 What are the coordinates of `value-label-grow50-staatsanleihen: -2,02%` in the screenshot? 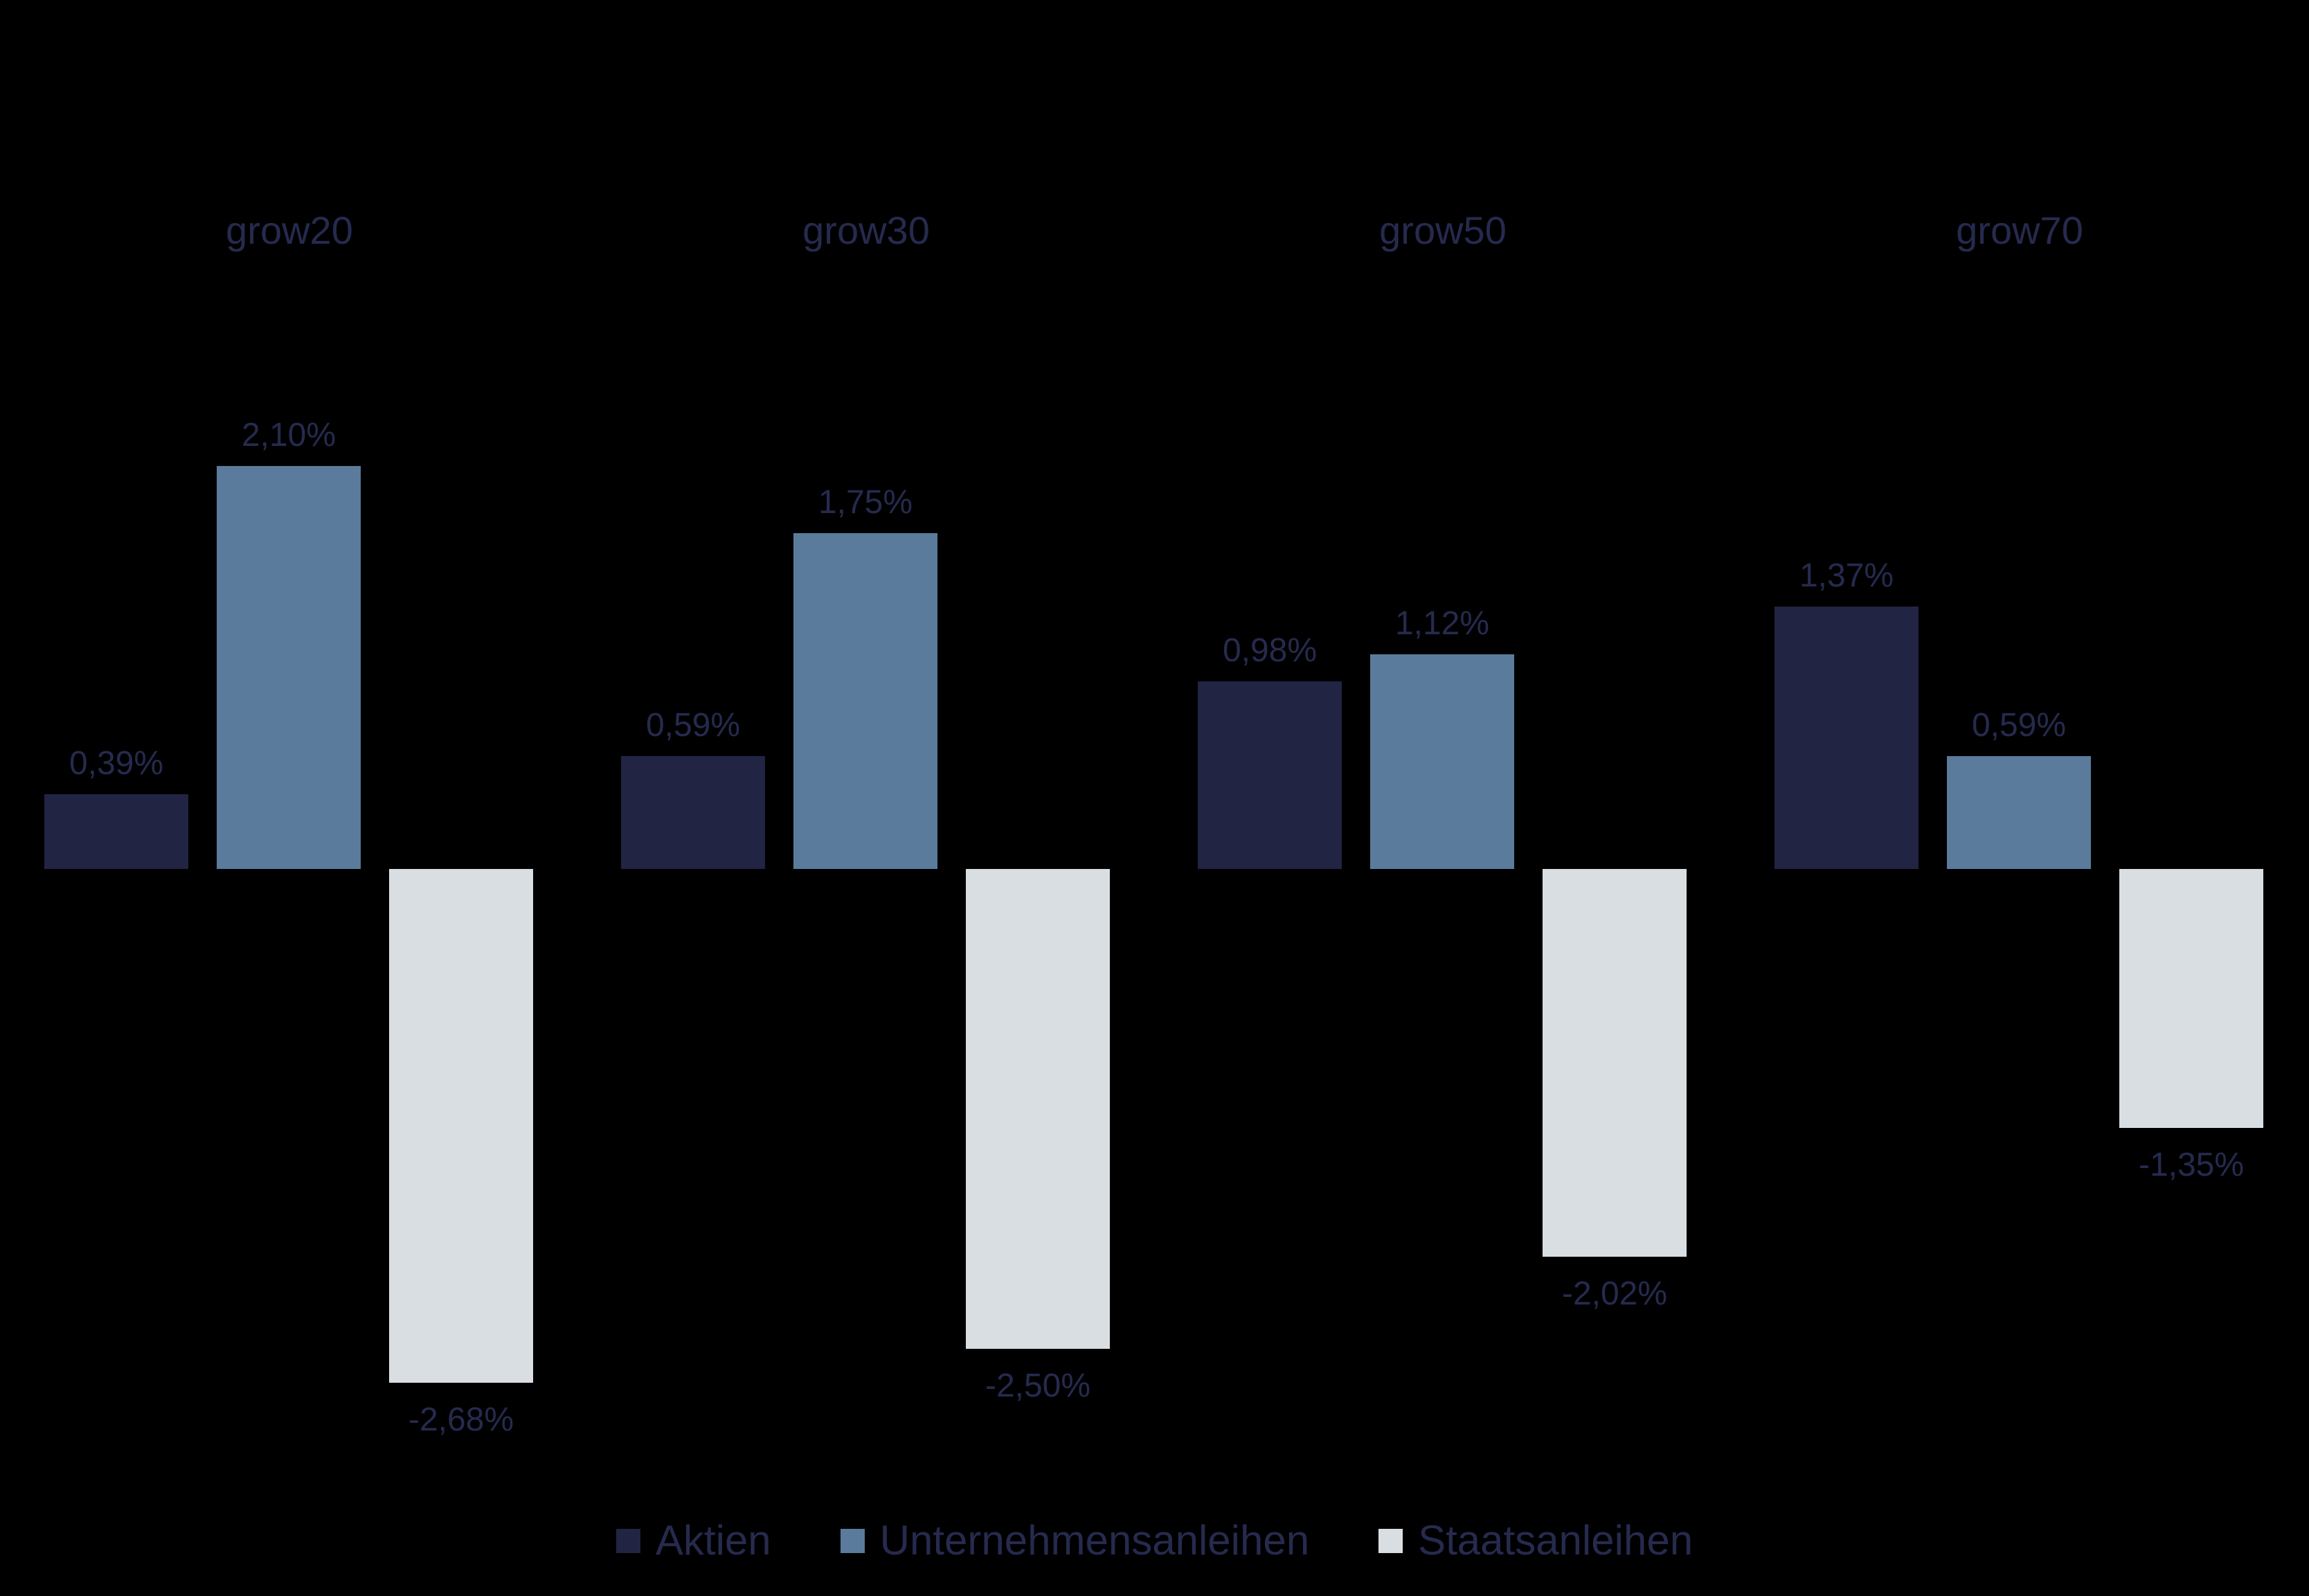 It's located at (1614, 1293).